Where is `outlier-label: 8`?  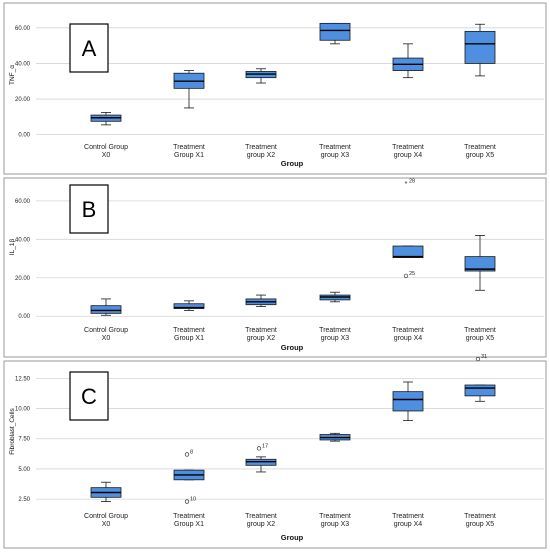
outlier-label: 8 is located at coordinates (191, 452).